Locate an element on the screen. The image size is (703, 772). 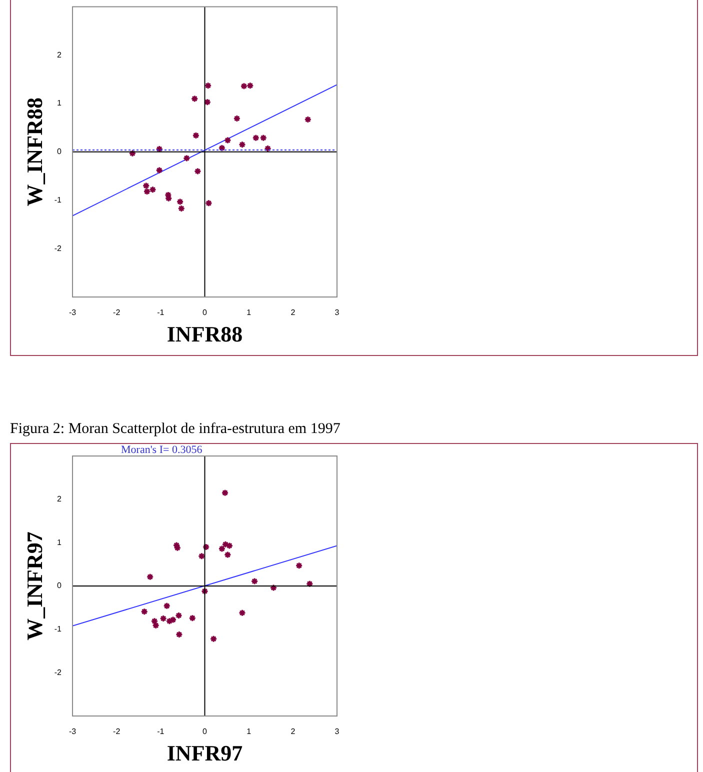
x-axis-title: INFR88 is located at coordinates (204, 333).